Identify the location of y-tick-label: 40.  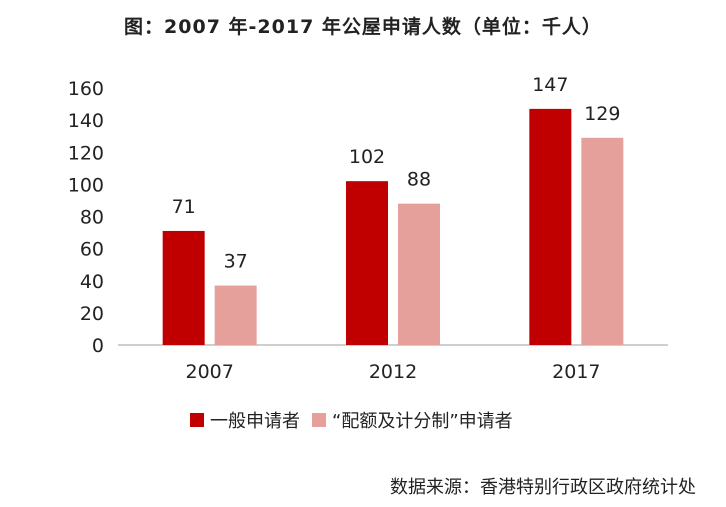
(92, 282).